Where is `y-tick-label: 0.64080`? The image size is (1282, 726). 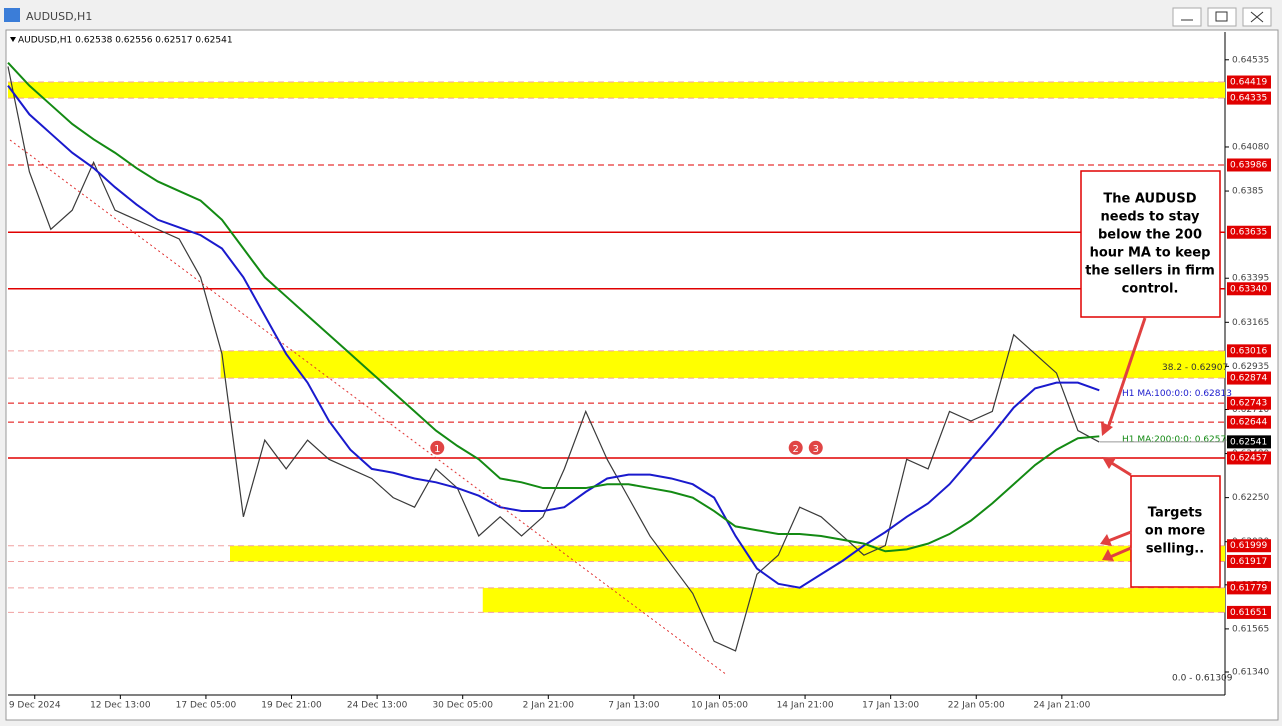
y-tick-label: 0.64080 is located at coordinates (1250, 147).